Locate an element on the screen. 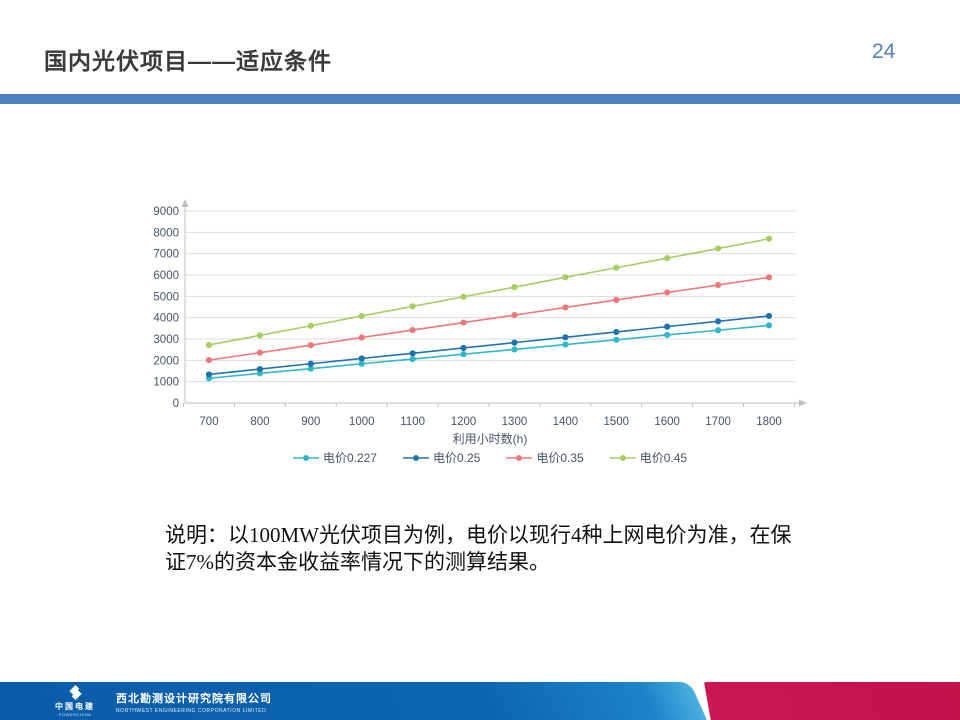  legend-label: 电价0.35 is located at coordinates (560, 458).